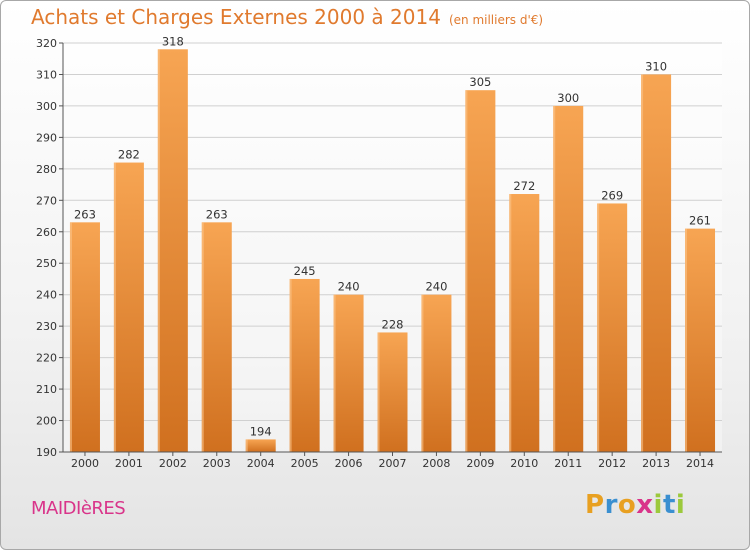 This screenshot has width=750, height=550. Describe the element at coordinates (393, 463) in the screenshot. I see `x-tick-label: 2007` at that location.